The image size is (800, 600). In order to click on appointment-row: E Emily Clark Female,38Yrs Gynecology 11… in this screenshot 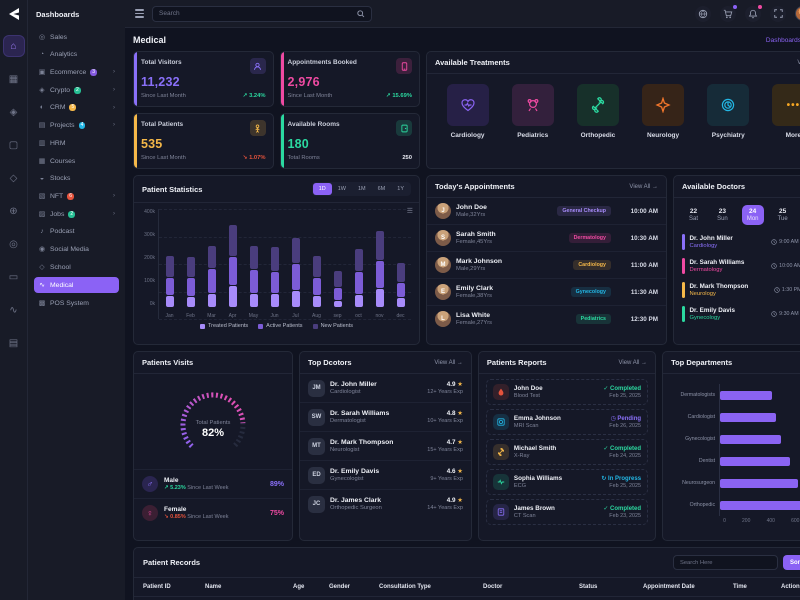, I will do `click(546, 292)`.